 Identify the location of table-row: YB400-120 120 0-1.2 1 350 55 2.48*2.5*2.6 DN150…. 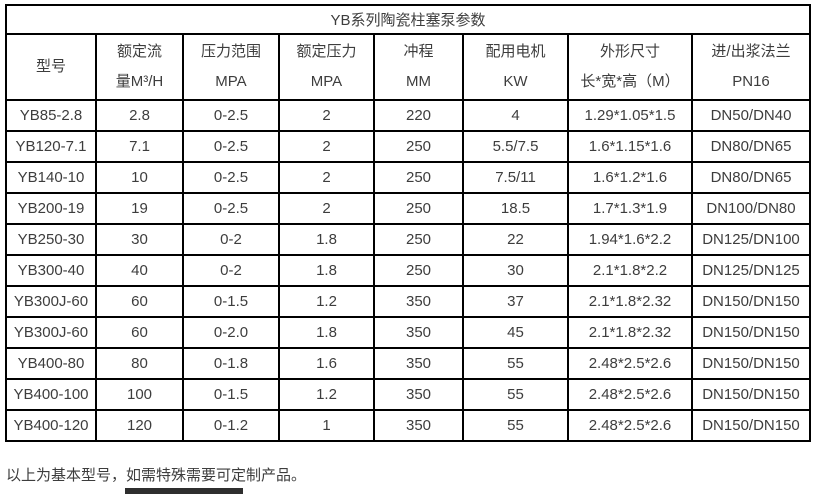
(408, 425).